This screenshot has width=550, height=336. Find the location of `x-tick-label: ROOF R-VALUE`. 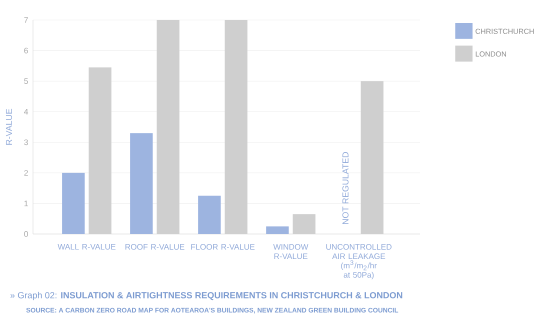

x-tick-label: ROOF R-VALUE is located at coordinates (154, 247).